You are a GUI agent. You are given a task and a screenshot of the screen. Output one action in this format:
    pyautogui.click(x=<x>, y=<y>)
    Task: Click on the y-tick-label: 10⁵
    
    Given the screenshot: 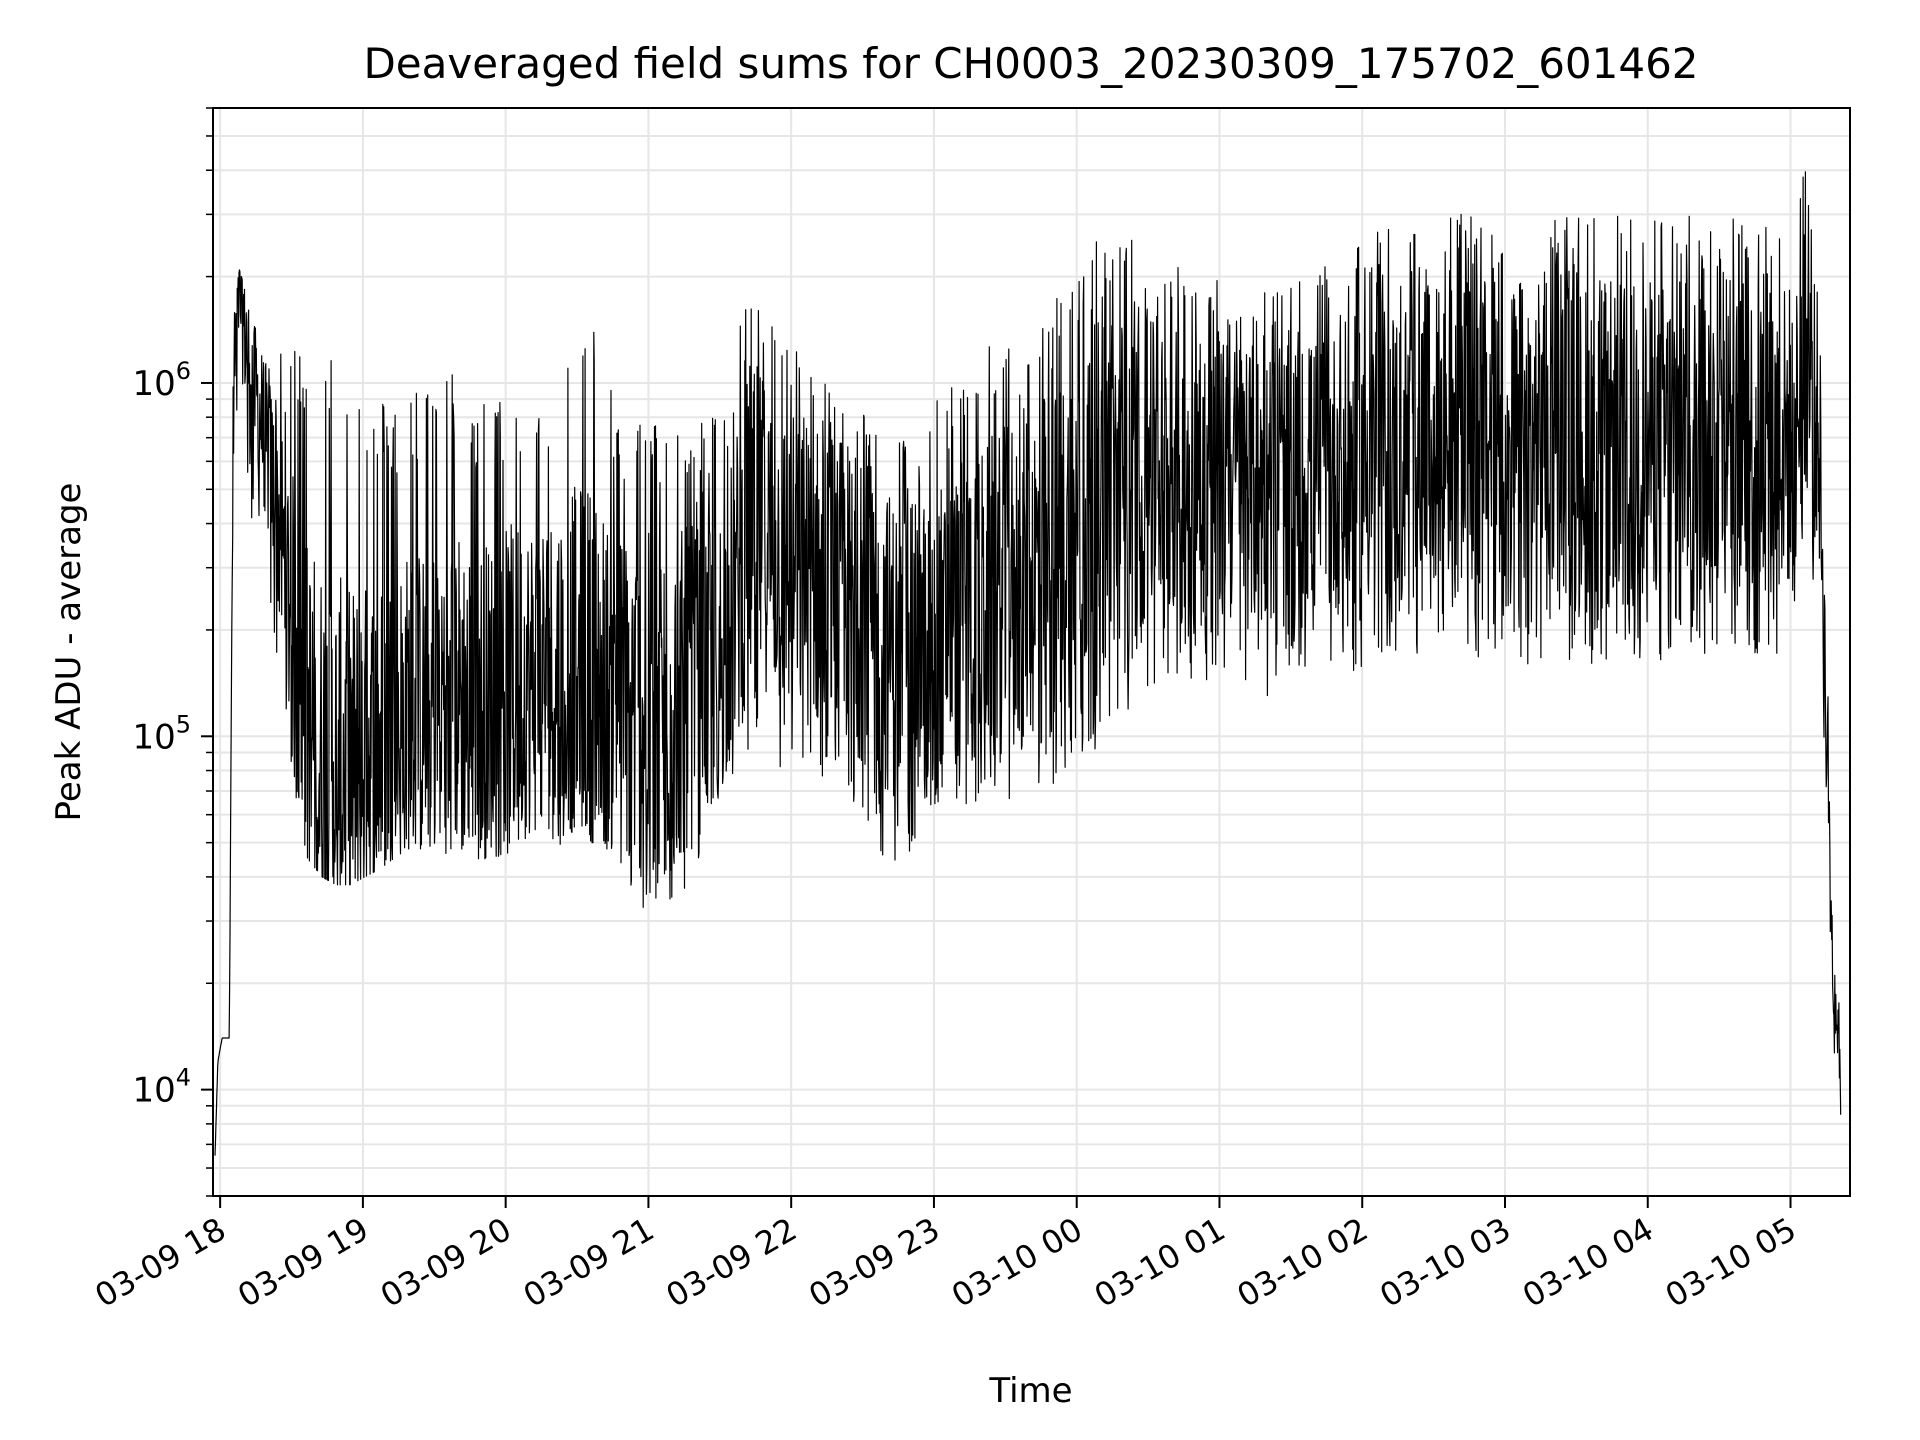 What is the action you would take?
    pyautogui.click(x=161, y=733)
    